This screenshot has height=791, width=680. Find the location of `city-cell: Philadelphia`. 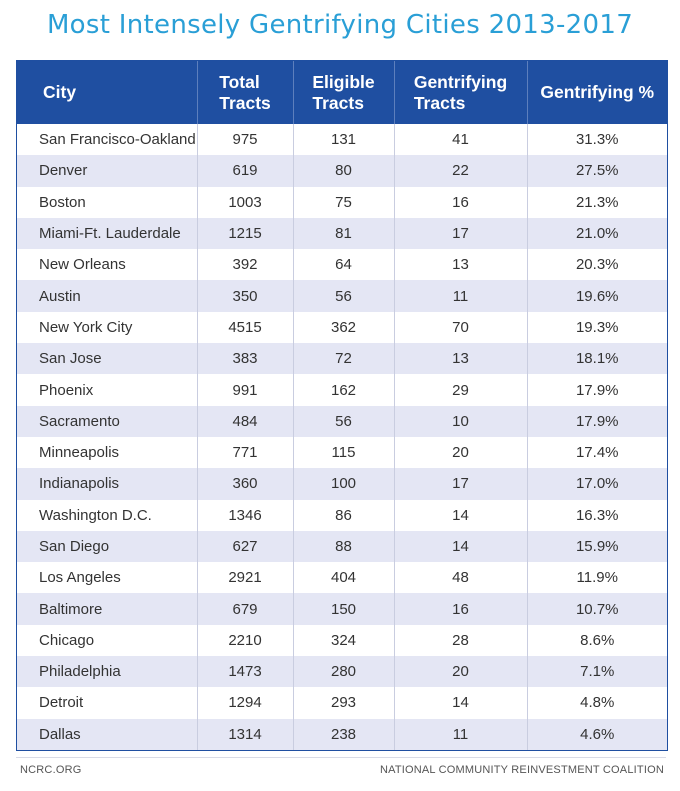

city-cell: Philadelphia is located at coordinates (107, 672).